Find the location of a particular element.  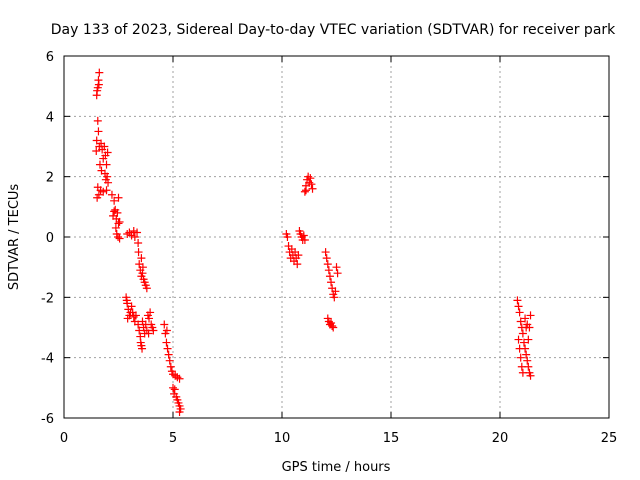

x-tick-label: 0 is located at coordinates (64, 438).